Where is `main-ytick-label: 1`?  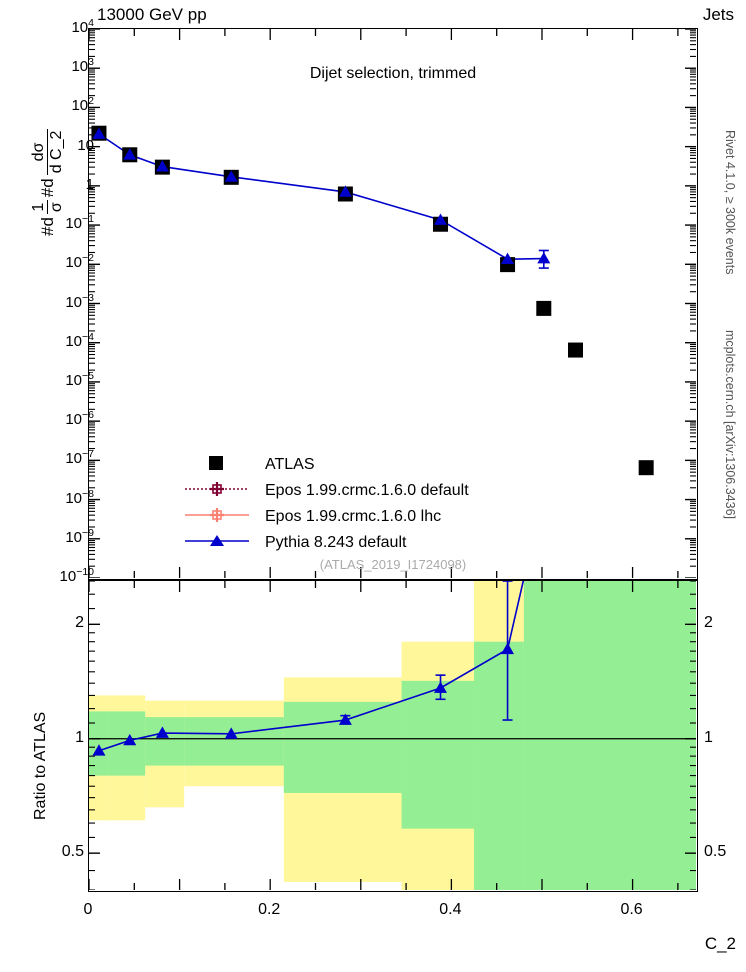 main-ytick-label: 1 is located at coordinates (89, 184).